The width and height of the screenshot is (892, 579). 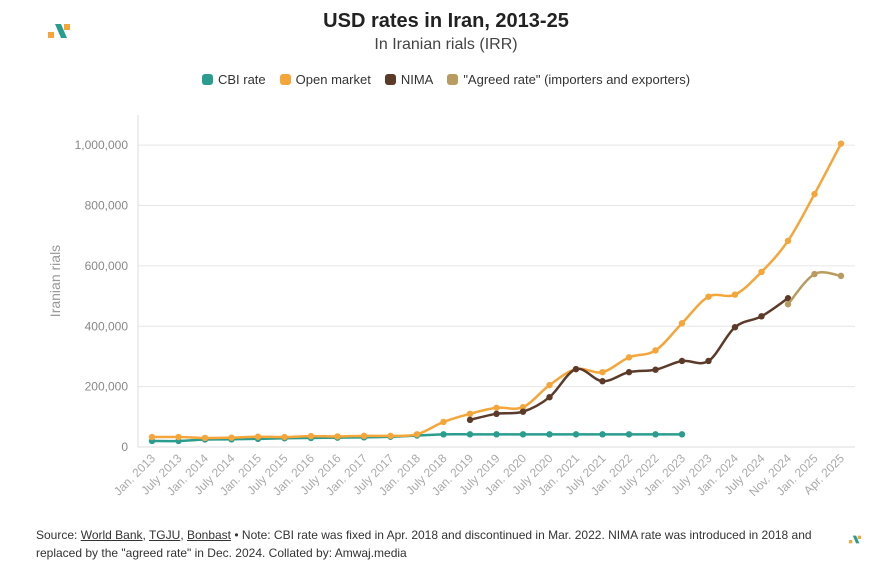 What do you see at coordinates (107, 206) in the screenshot?
I see `y-tick-label: 800,000` at bounding box center [107, 206].